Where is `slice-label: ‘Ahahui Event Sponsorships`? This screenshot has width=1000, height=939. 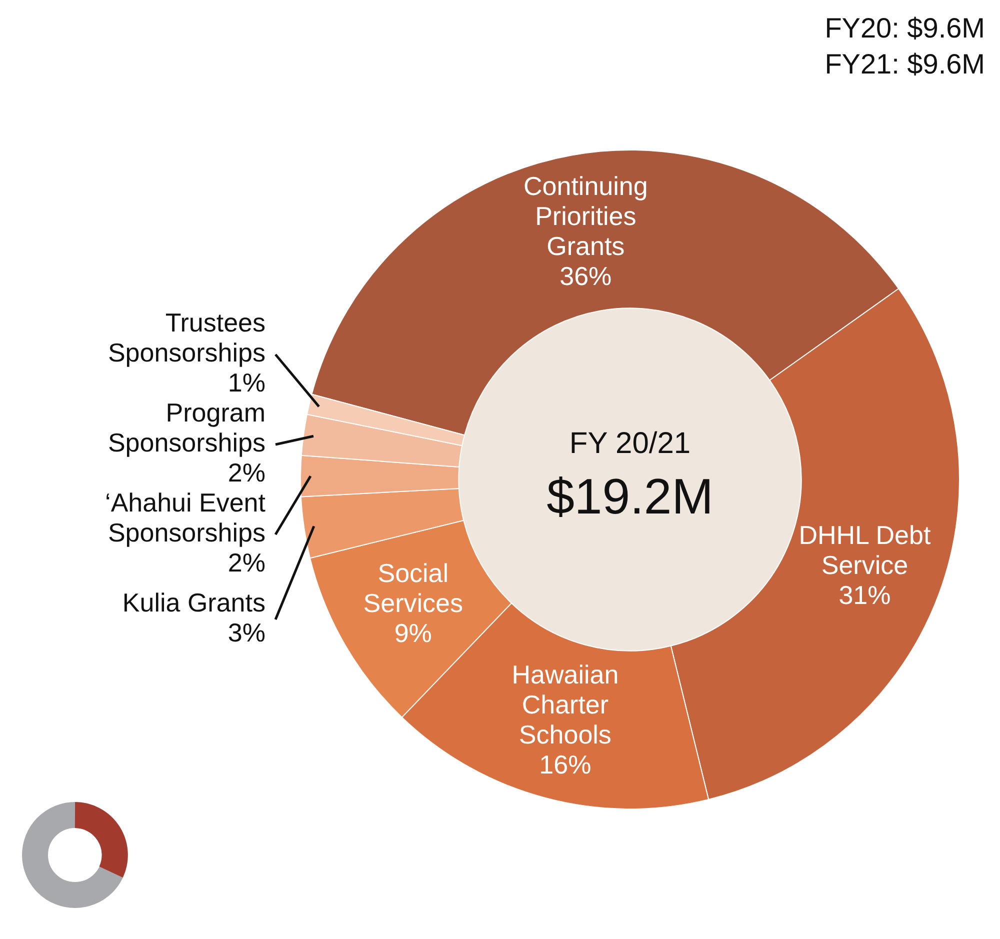
slice-label: ‘Ahahui Event Sponsorships is located at coordinates (185, 518).